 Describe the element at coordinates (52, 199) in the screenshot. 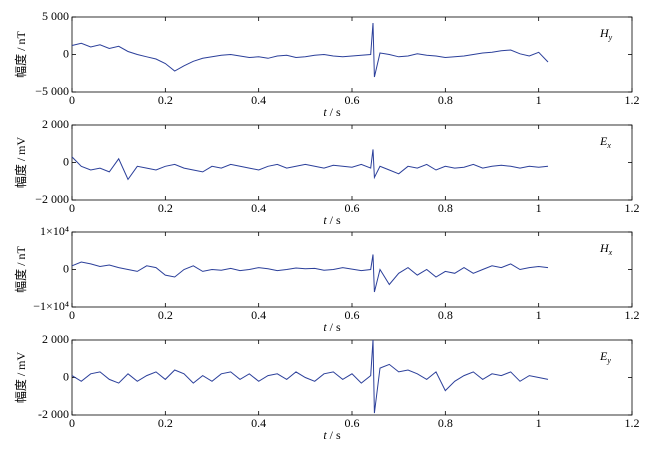

I see `y-tick-label: −2 000` at that location.